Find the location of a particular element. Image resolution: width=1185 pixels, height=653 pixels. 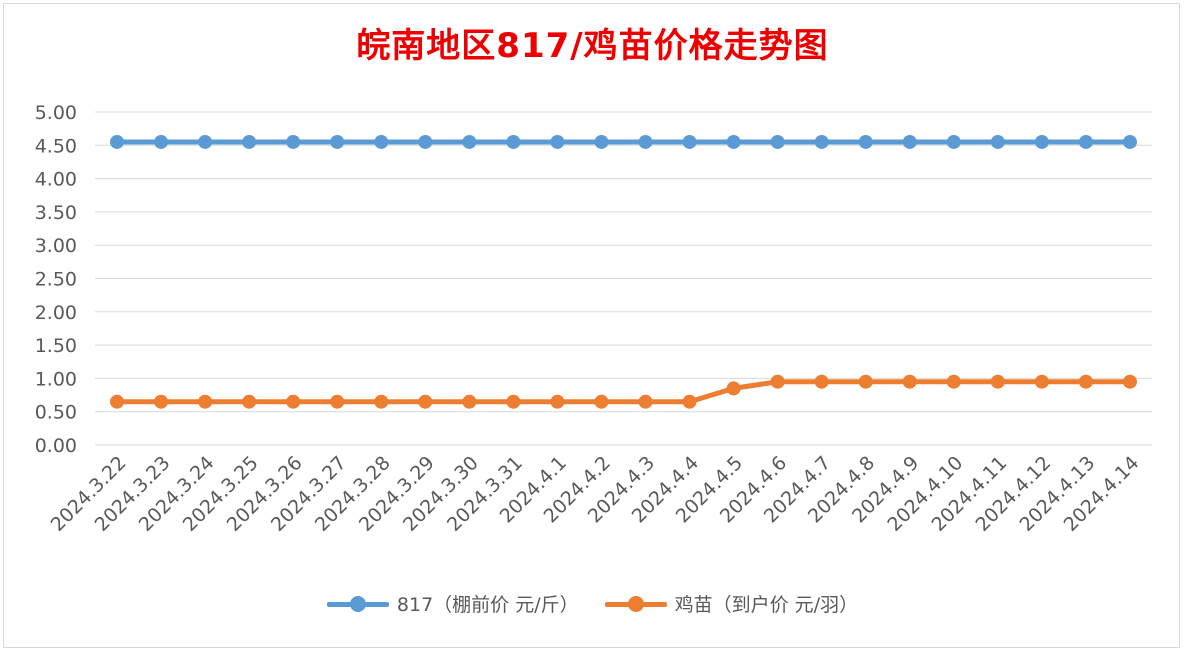

y-tick-label: 2.50 is located at coordinates (56, 280).